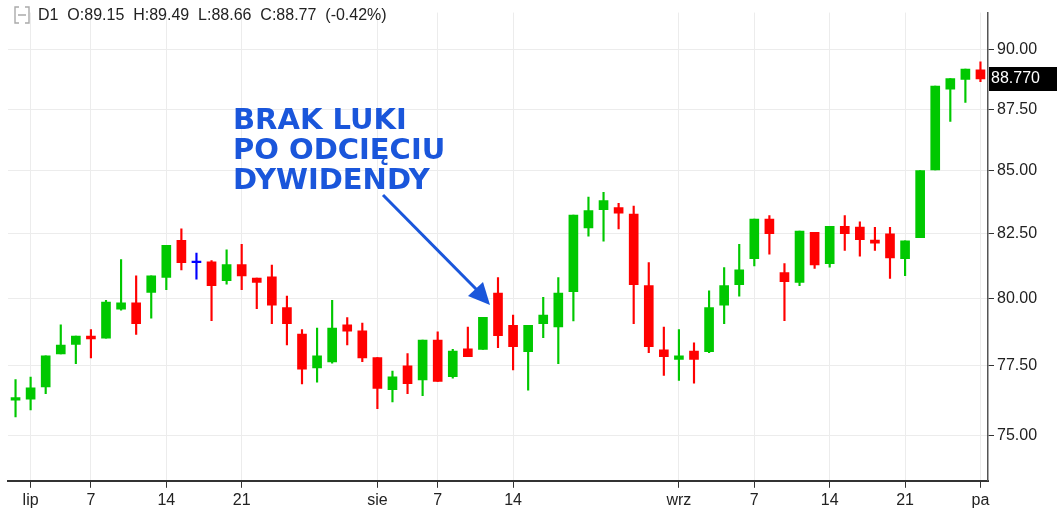 The height and width of the screenshot is (527, 1057). What do you see at coordinates (339, 149) in the screenshot?
I see `annotation: BRAK LUKI PO ODCIĘCIU DYWIDENDY` at bounding box center [339, 149].